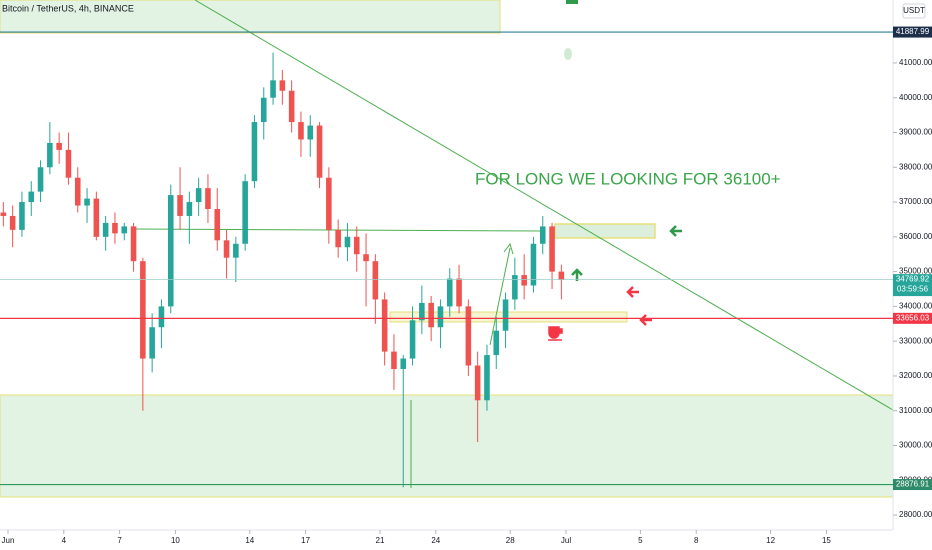 The image size is (932, 550). Describe the element at coordinates (64, 540) in the screenshot. I see `x-tick-label: 4` at that location.